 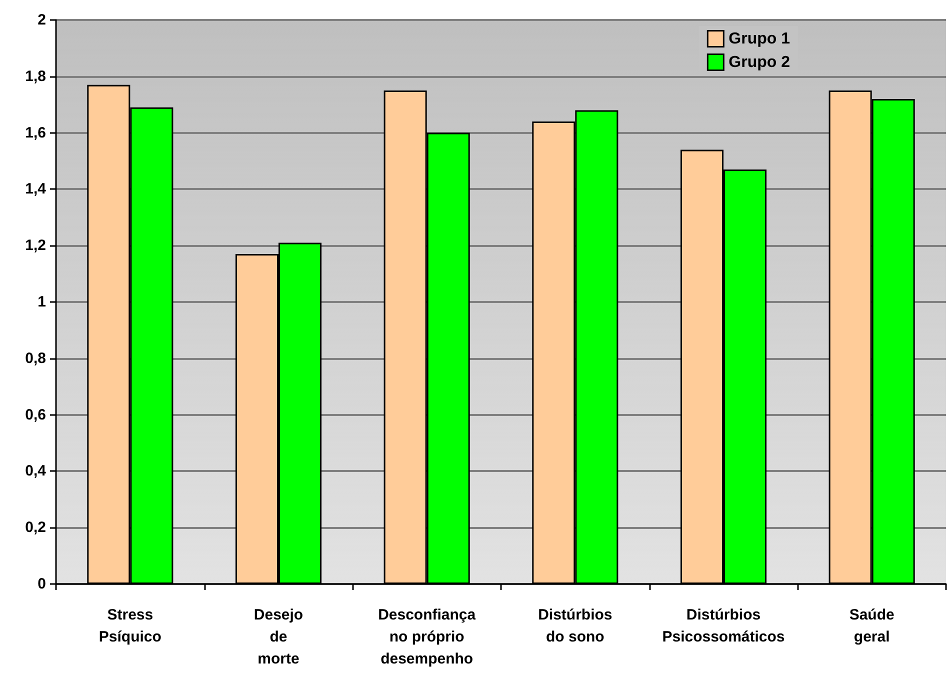 What do you see at coordinates (35, 245) in the screenshot?
I see `y-tick-label: 1,2` at bounding box center [35, 245].